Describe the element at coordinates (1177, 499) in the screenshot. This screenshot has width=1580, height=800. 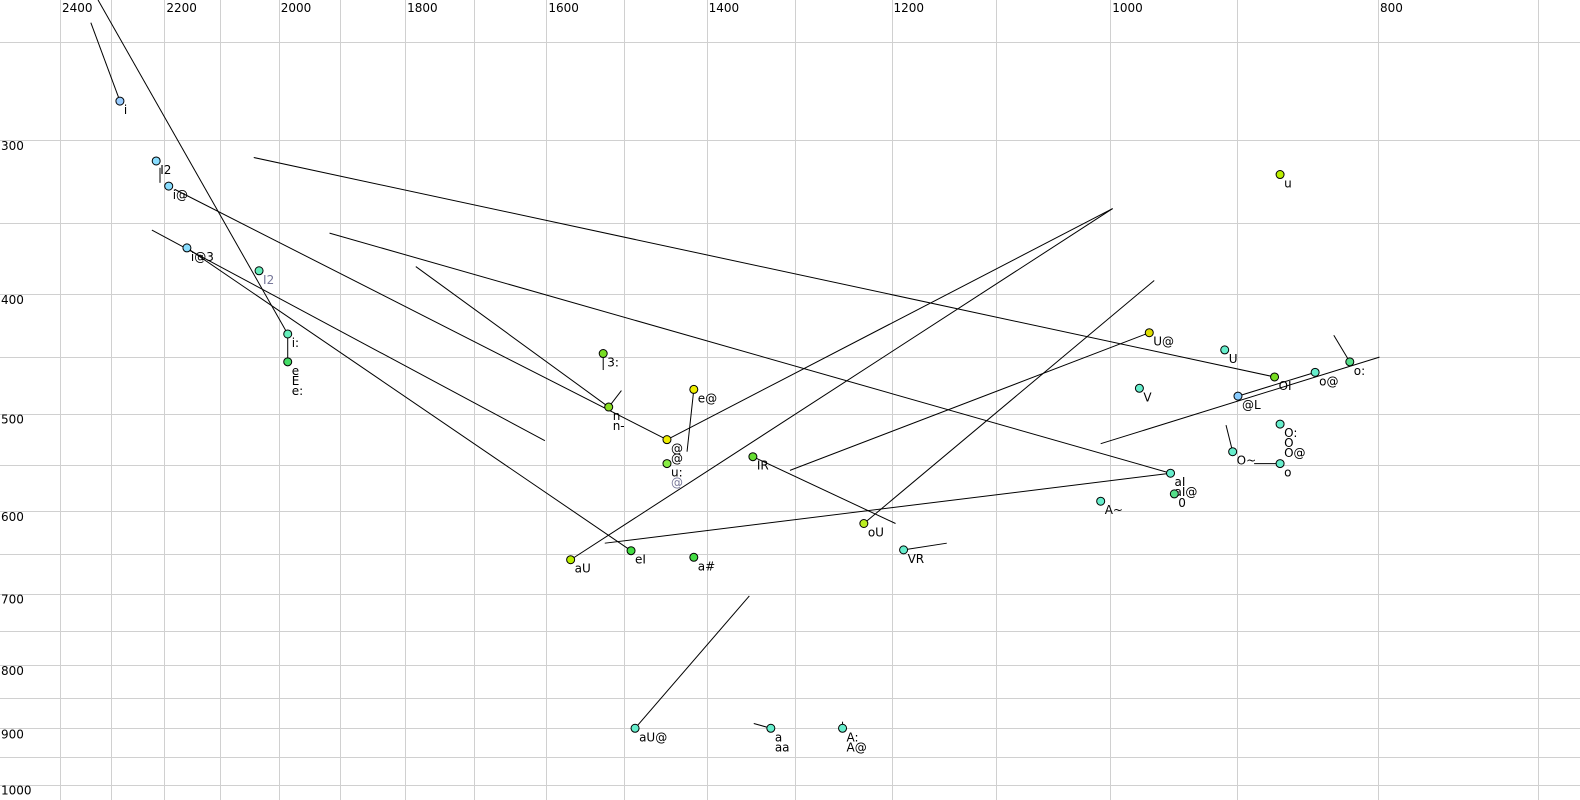
I see `vowel-point: 0` at that location.